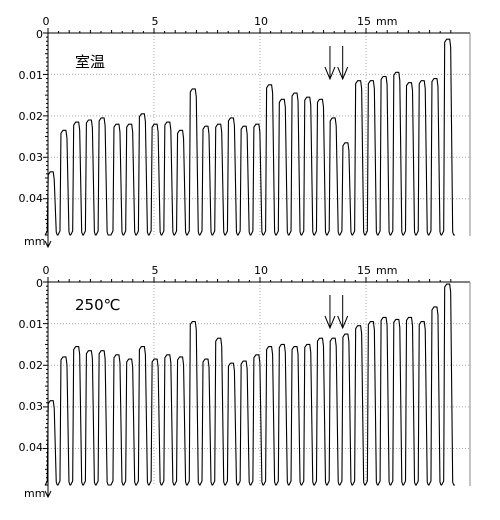 This screenshot has width=500, height=520. Describe the element at coordinates (90, 62) in the screenshot. I see `condition-label: 室温` at that location.